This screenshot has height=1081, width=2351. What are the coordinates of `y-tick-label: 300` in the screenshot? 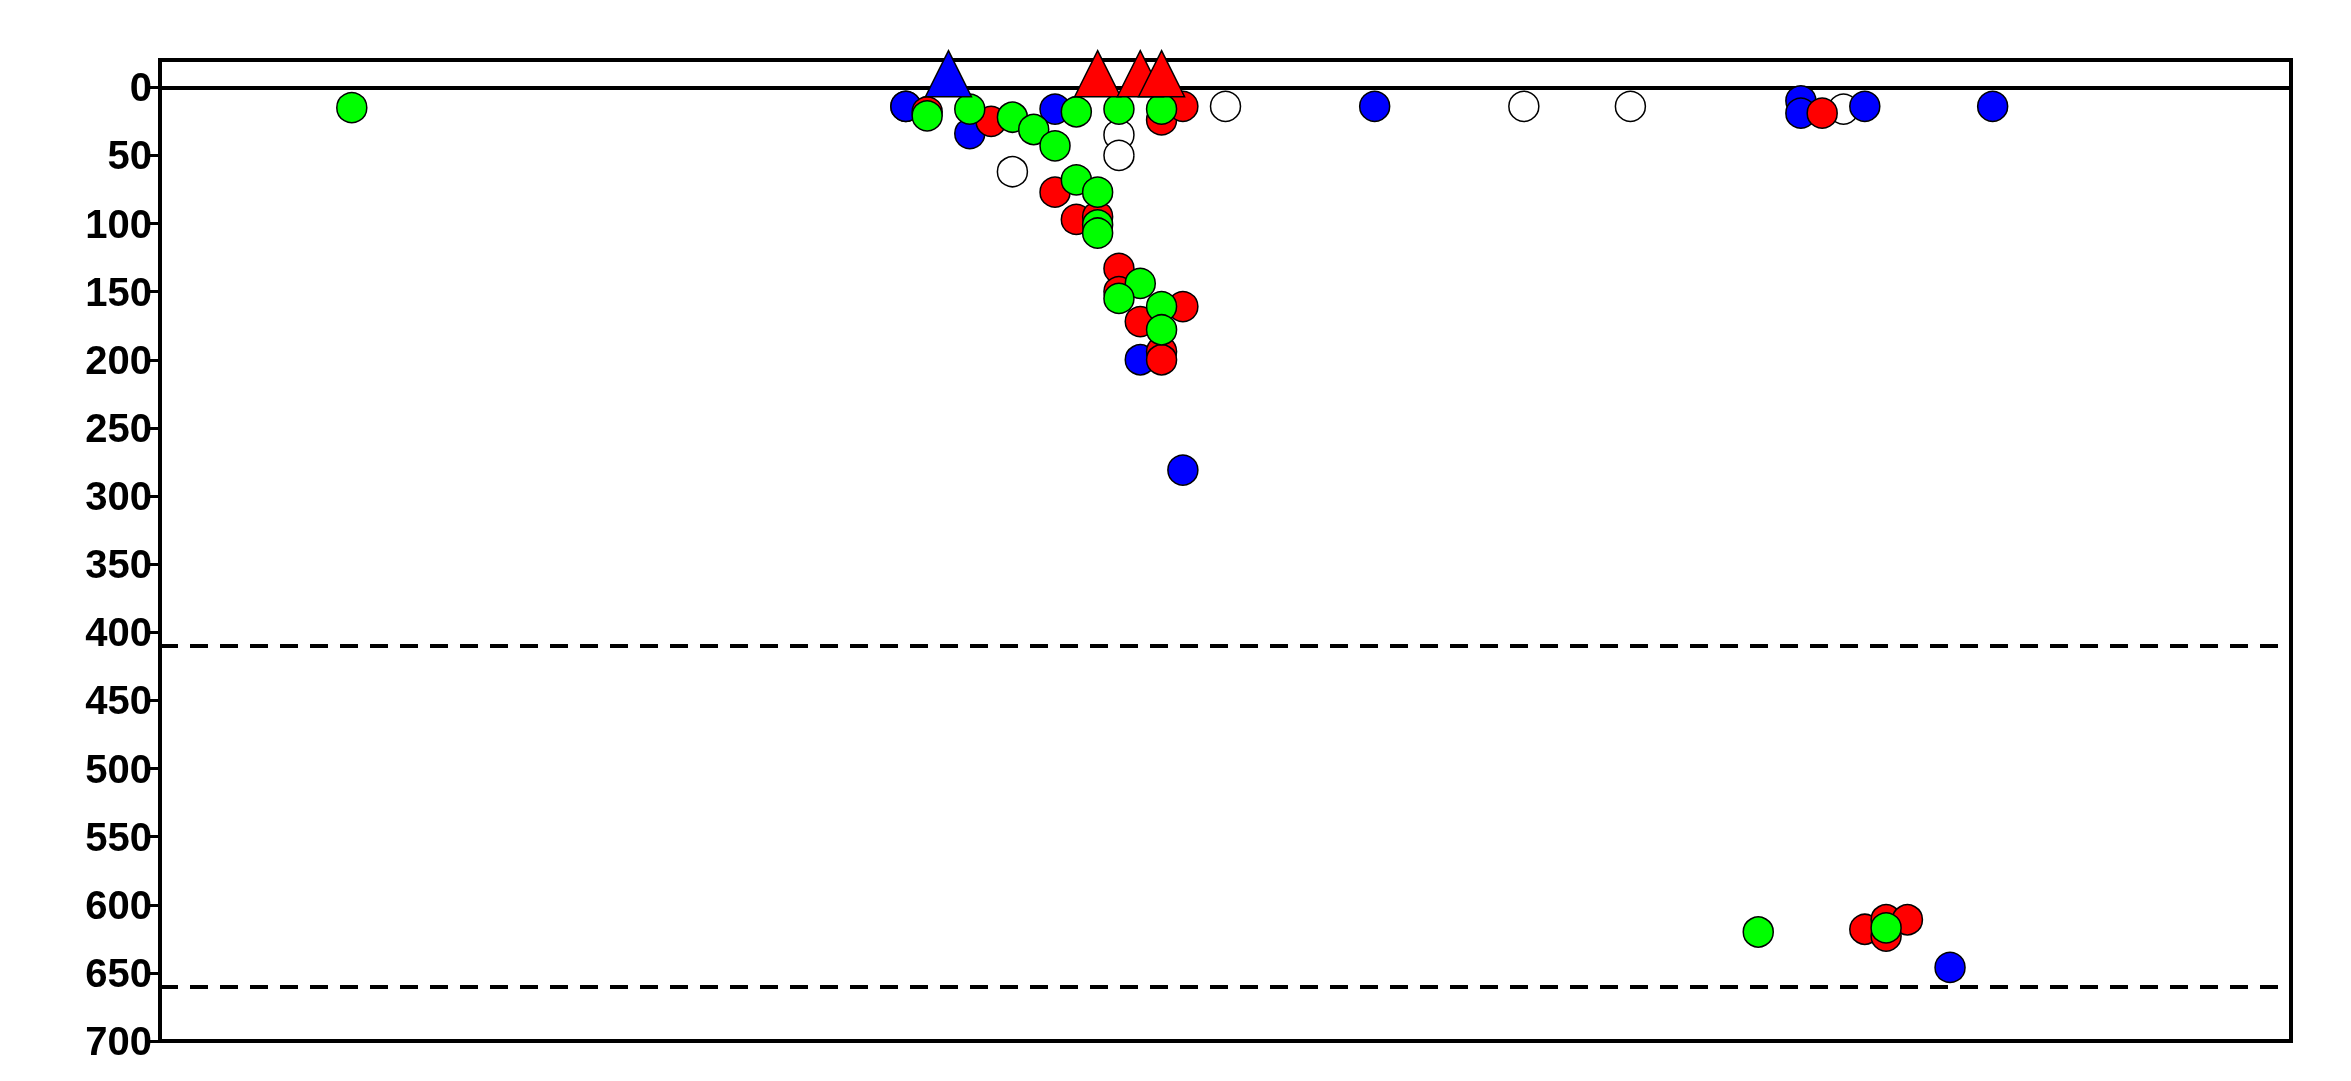 It's located at (118, 496).